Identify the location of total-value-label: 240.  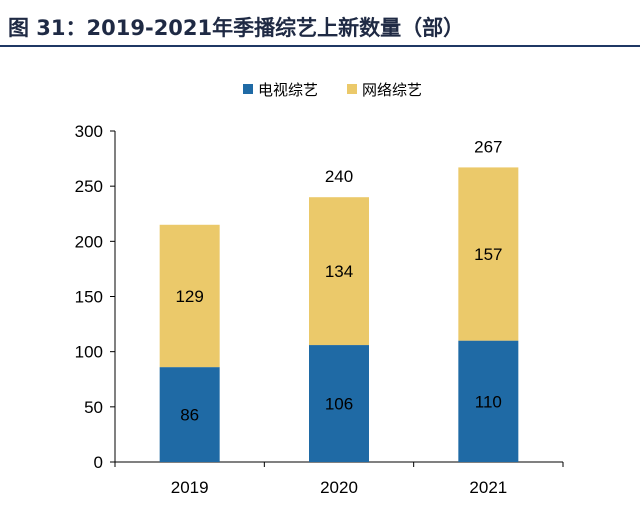
(339, 176).